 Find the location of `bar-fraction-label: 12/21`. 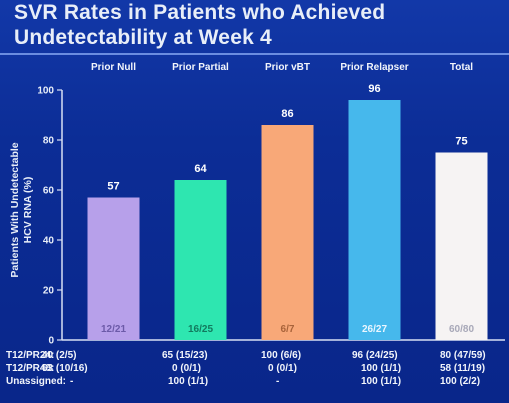

bar-fraction-label: 12/21 is located at coordinates (113, 329).